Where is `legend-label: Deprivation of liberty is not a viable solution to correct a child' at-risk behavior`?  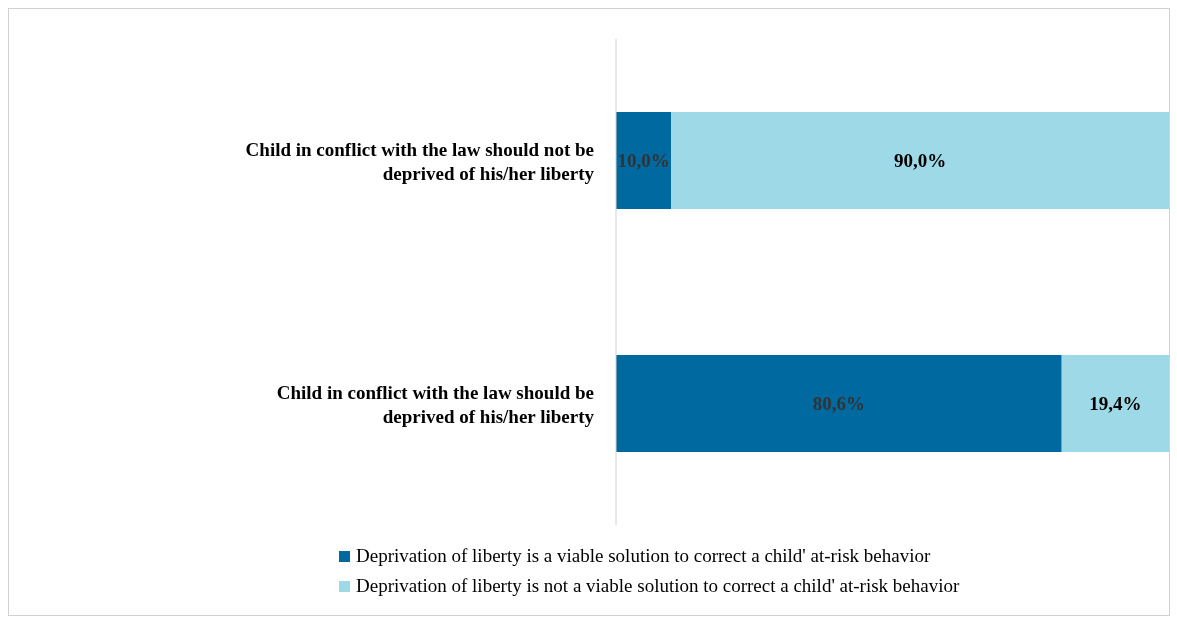
legend-label: Deprivation of liberty is not a viable solution to correct a child' at-risk behavior is located at coordinates (658, 586).